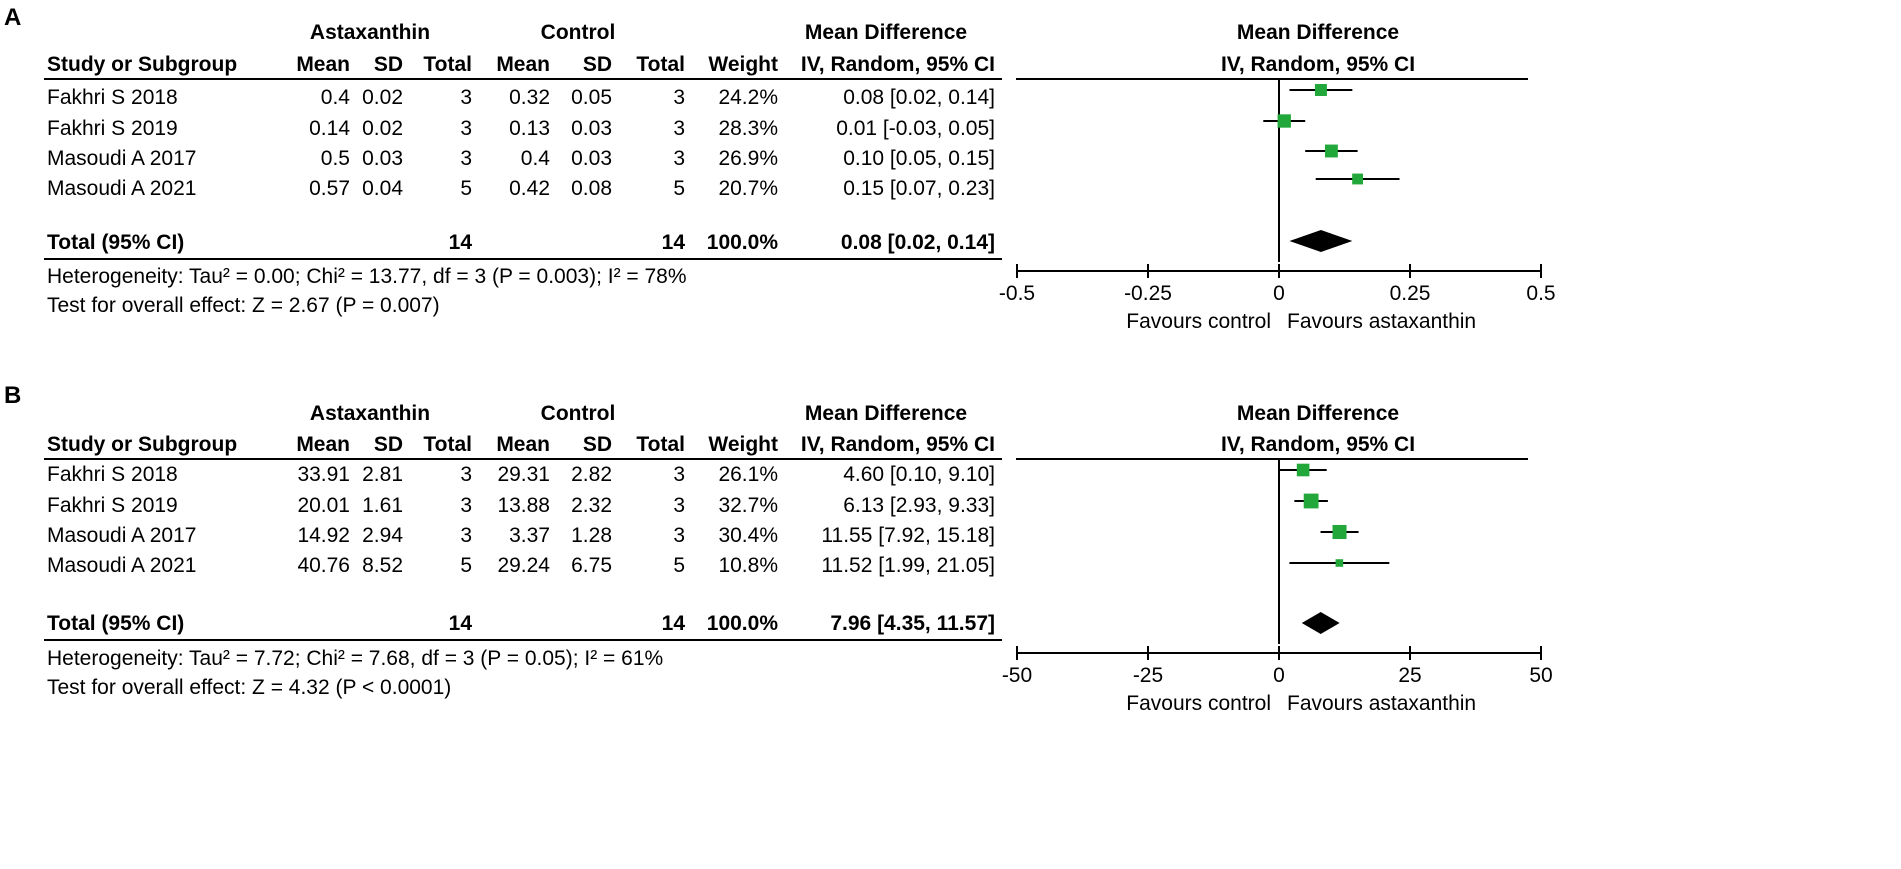 The width and height of the screenshot is (1901, 869). Describe the element at coordinates (919, 97) in the screenshot. I see `ci-text: 0.08 [0.02, 0.14]` at that location.